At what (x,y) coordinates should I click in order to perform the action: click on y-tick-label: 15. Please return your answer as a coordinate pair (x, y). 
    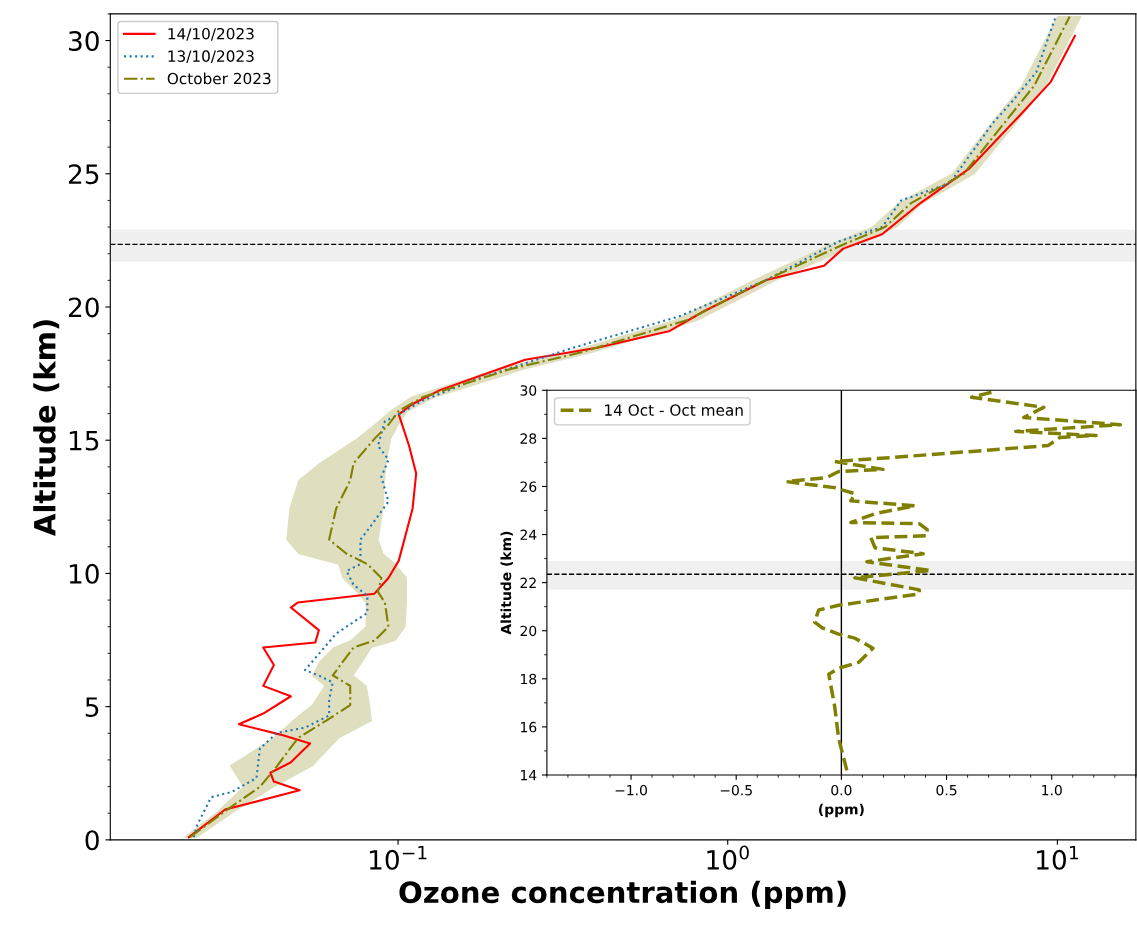
    Looking at the image, I should click on (84, 440).